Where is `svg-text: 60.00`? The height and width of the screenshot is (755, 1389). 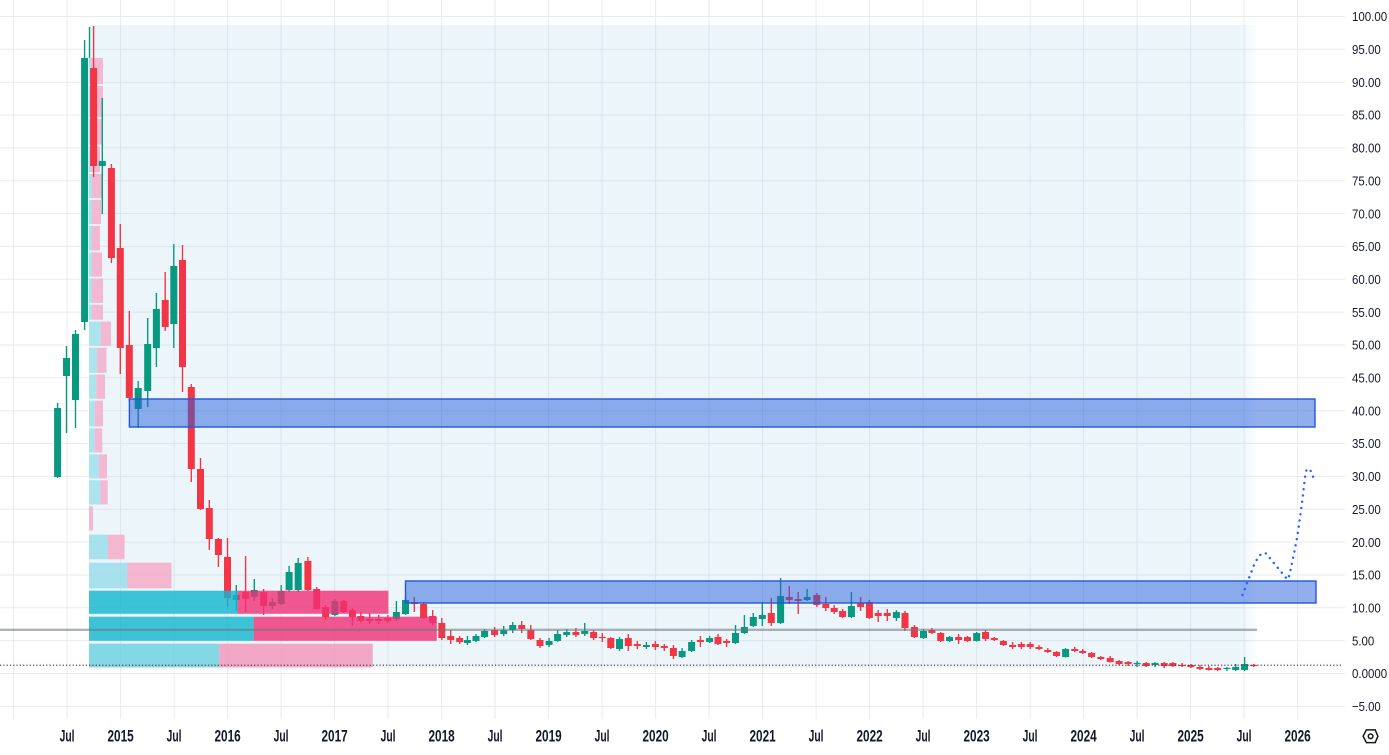
svg-text: 60.00 is located at coordinates (1366, 279).